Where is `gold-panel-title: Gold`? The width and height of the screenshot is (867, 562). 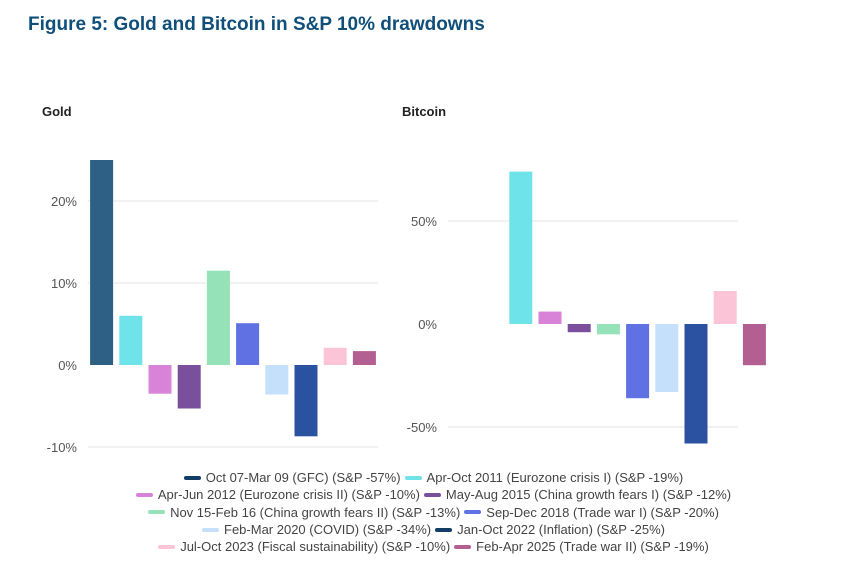 gold-panel-title: Gold is located at coordinates (57, 111).